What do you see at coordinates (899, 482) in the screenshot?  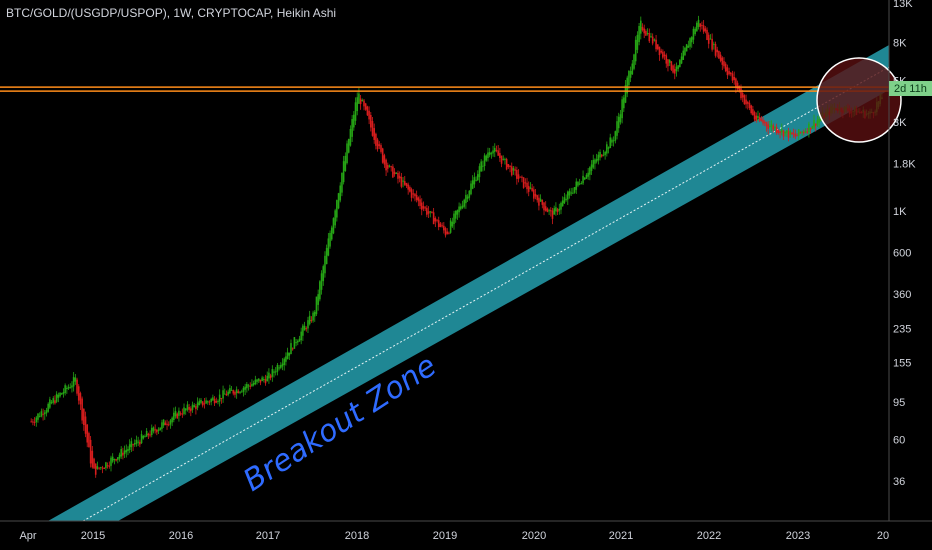 I see `y-tick-label: 36` at bounding box center [899, 482].